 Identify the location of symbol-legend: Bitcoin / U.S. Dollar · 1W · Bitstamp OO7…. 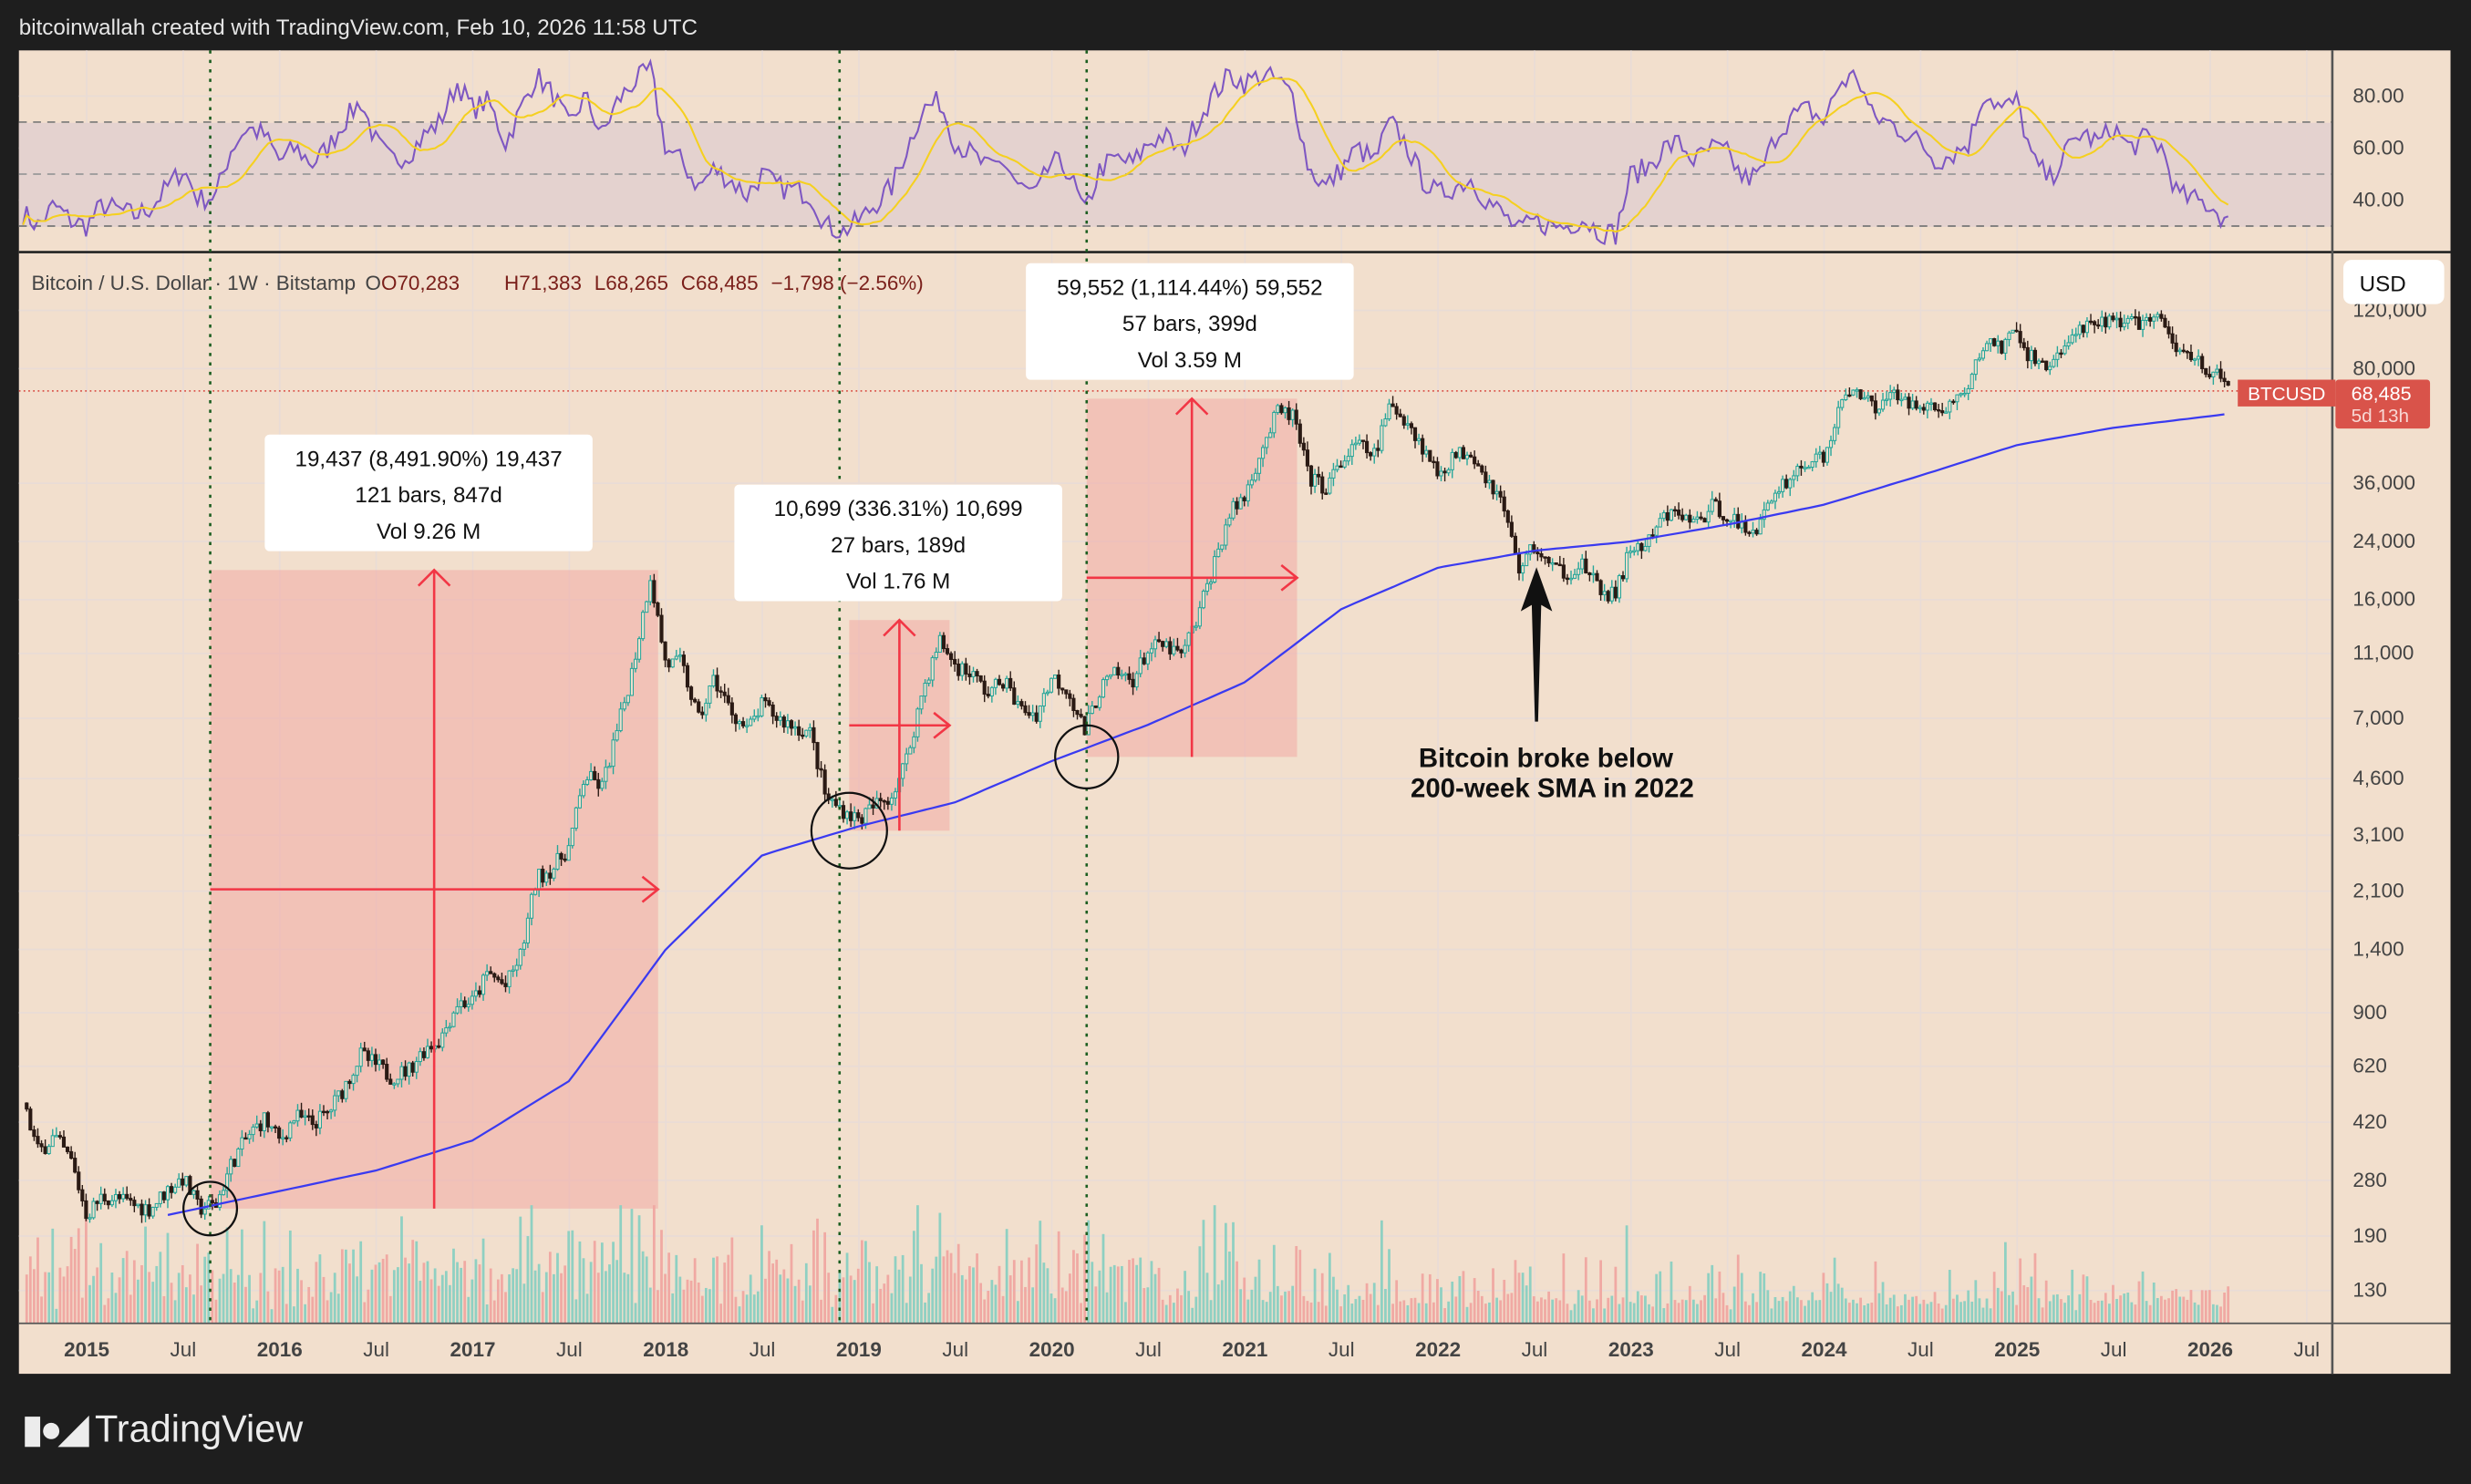
(246, 283).